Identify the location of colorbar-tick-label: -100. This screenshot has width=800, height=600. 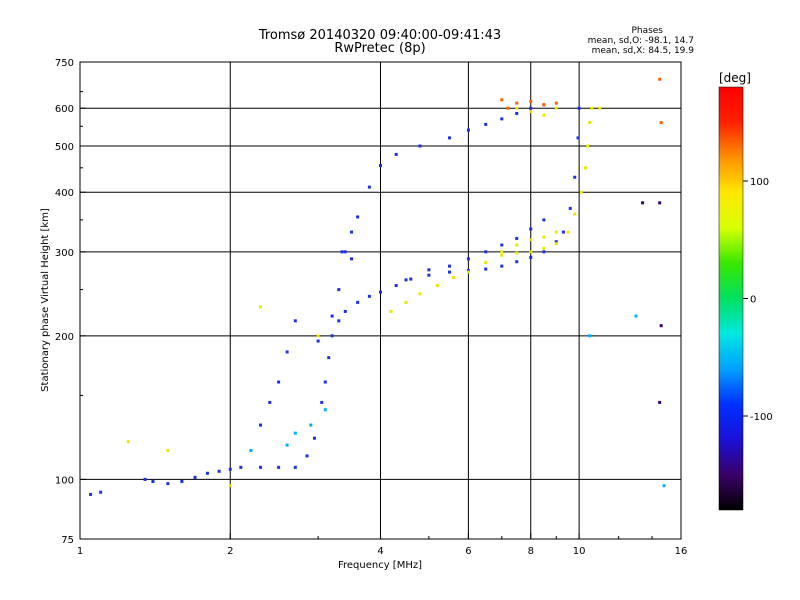
(761, 417).